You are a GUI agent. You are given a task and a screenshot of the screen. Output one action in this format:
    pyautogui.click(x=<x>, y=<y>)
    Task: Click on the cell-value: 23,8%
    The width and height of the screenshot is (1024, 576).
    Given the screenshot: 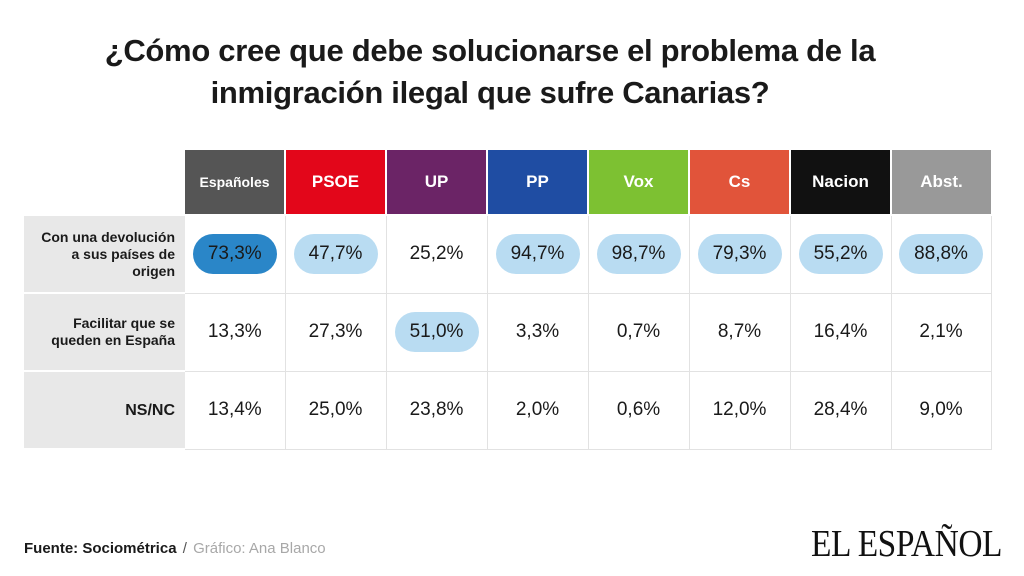 What is the action you would take?
    pyautogui.click(x=436, y=409)
    